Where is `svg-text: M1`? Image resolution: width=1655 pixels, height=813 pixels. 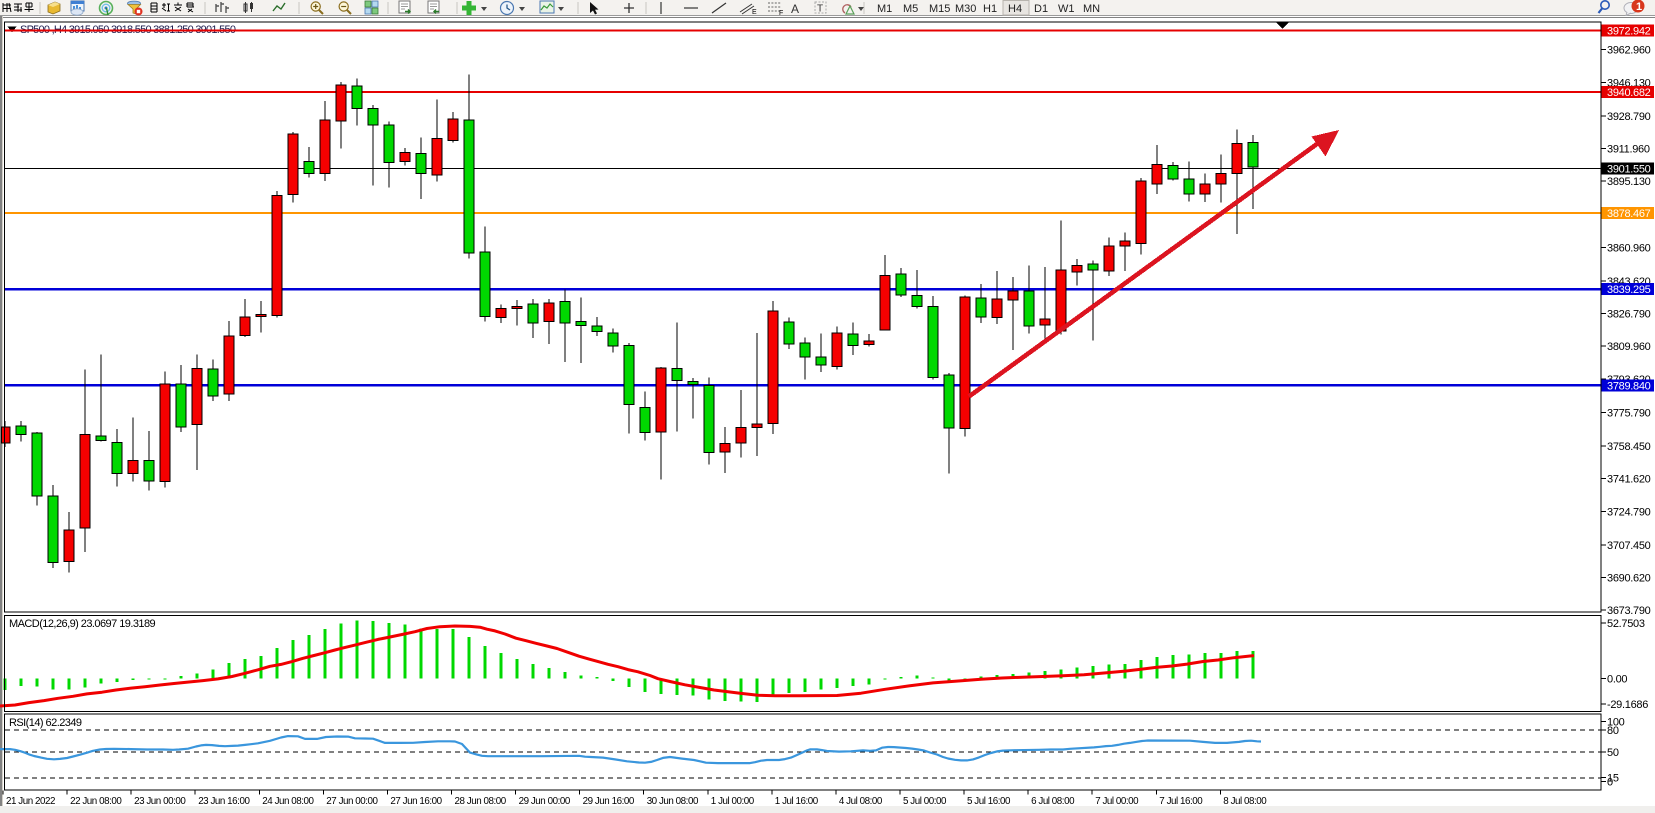 svg-text: M1 is located at coordinates (884, 9).